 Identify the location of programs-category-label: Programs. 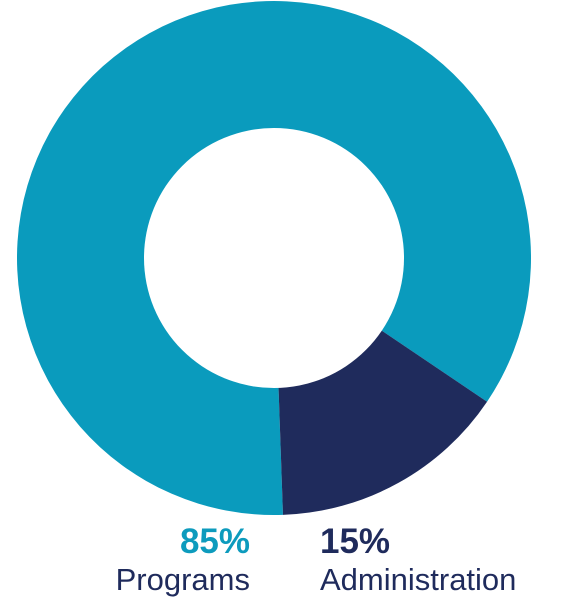
(182, 579).